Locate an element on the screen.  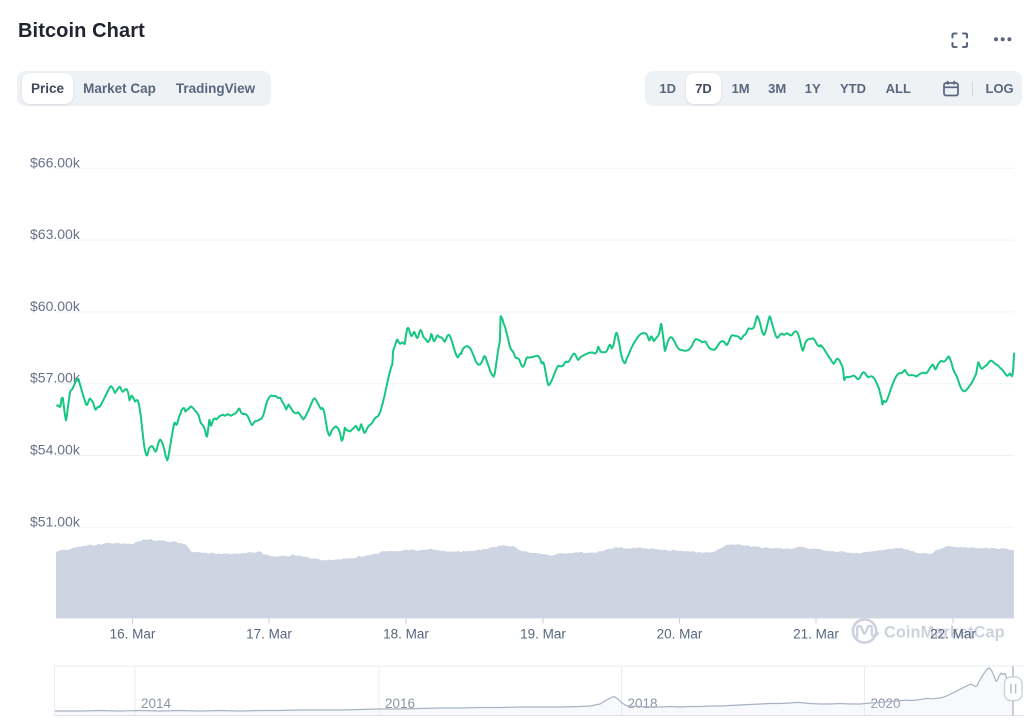
svg-text: 21. Mar is located at coordinates (816, 634).